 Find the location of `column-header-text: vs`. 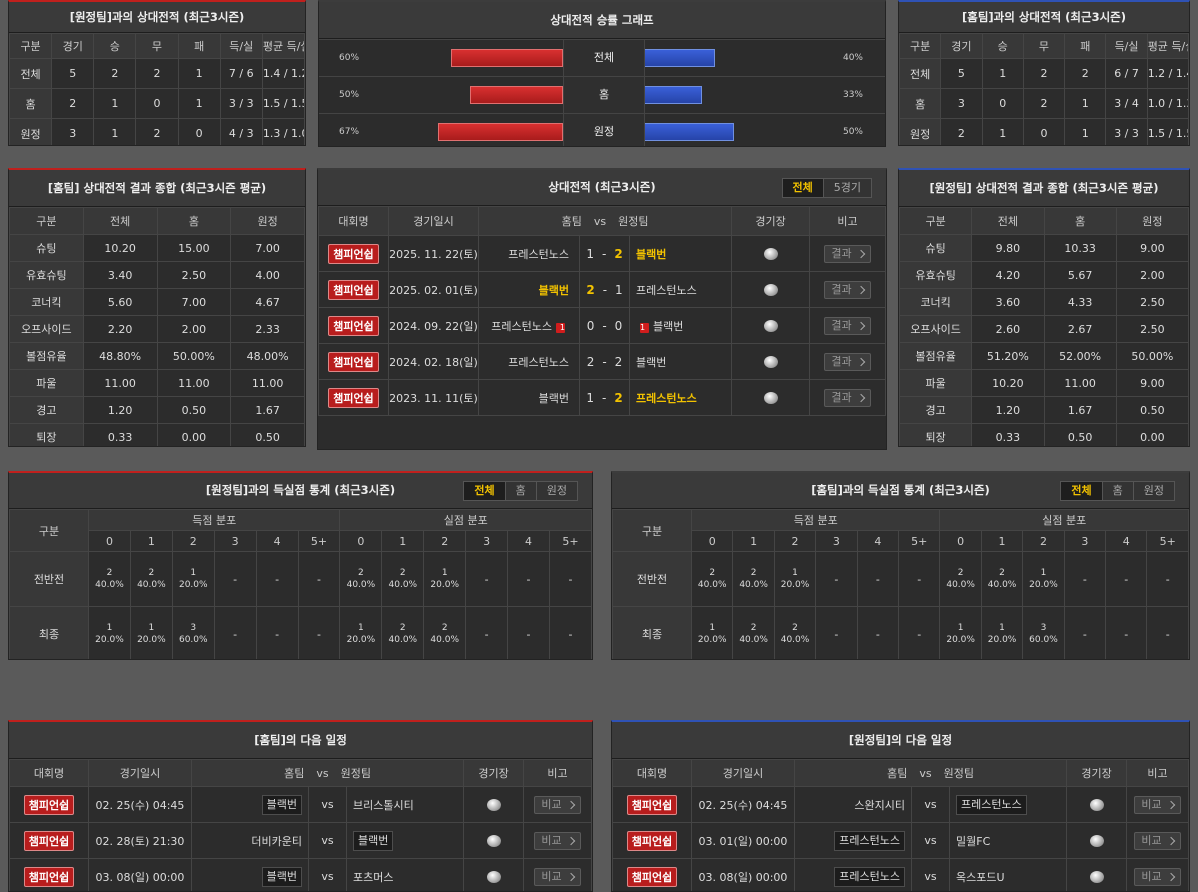

column-header-text: vs is located at coordinates (322, 773).